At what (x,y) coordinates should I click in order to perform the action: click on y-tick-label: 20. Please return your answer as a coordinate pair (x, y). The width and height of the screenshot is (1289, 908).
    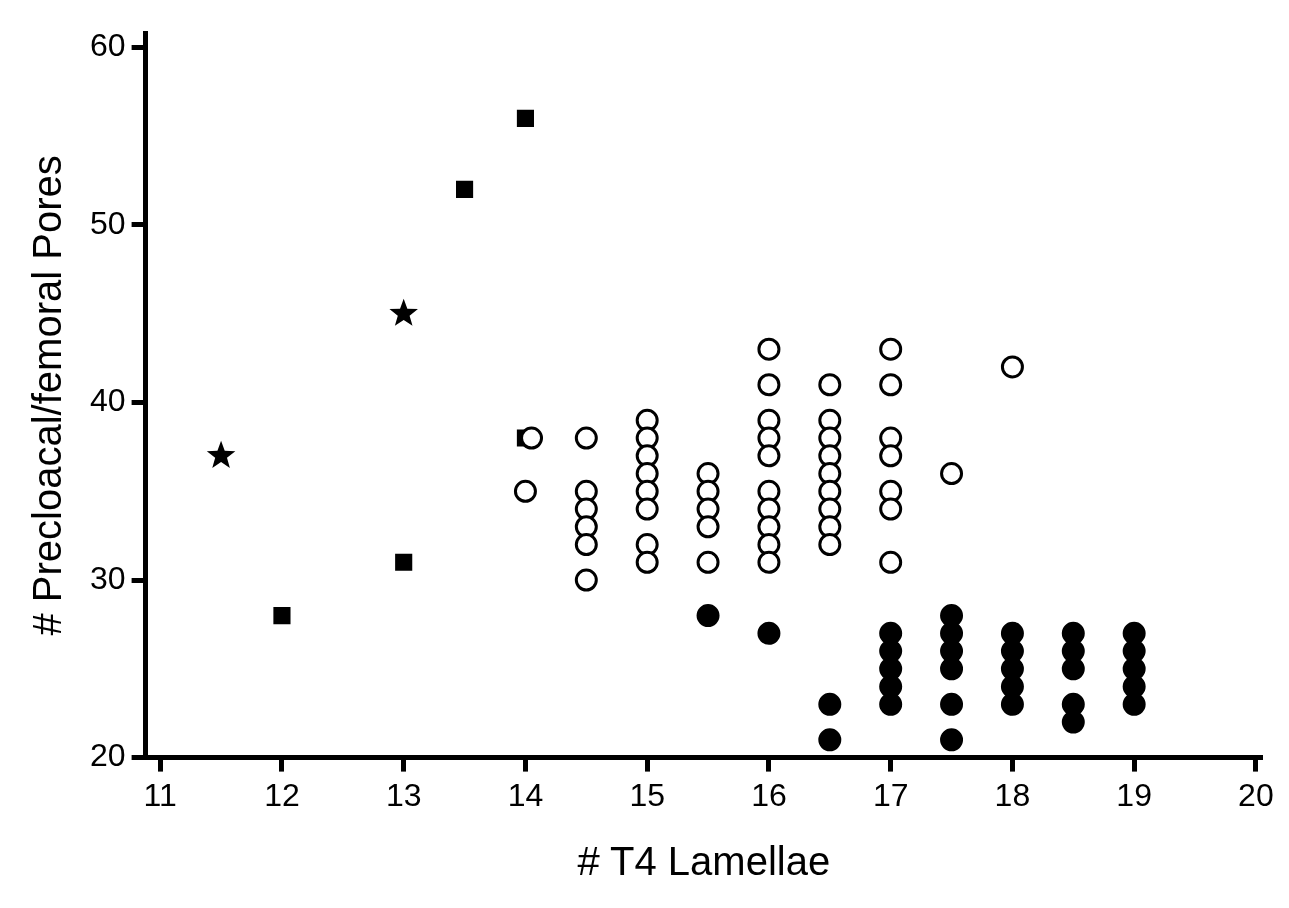
    Looking at the image, I should click on (108, 755).